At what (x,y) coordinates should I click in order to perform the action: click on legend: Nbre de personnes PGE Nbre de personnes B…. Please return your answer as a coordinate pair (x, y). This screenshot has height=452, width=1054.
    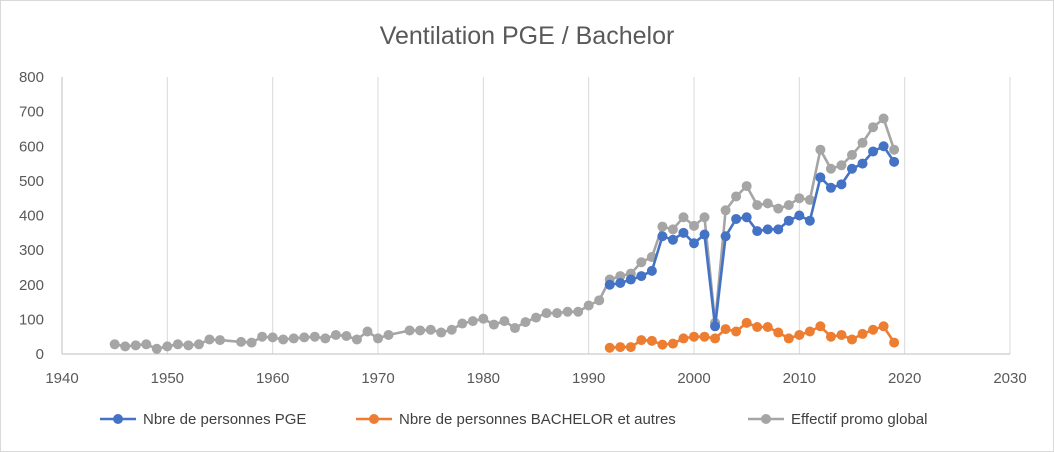
    Looking at the image, I should click on (513, 419).